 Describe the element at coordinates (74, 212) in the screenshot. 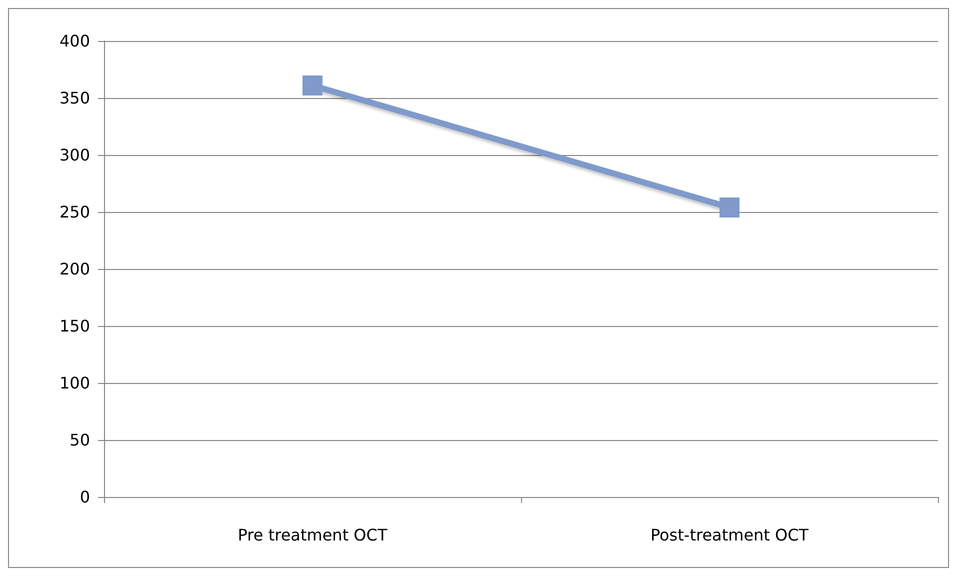

I see `y-tick-label: 250` at that location.